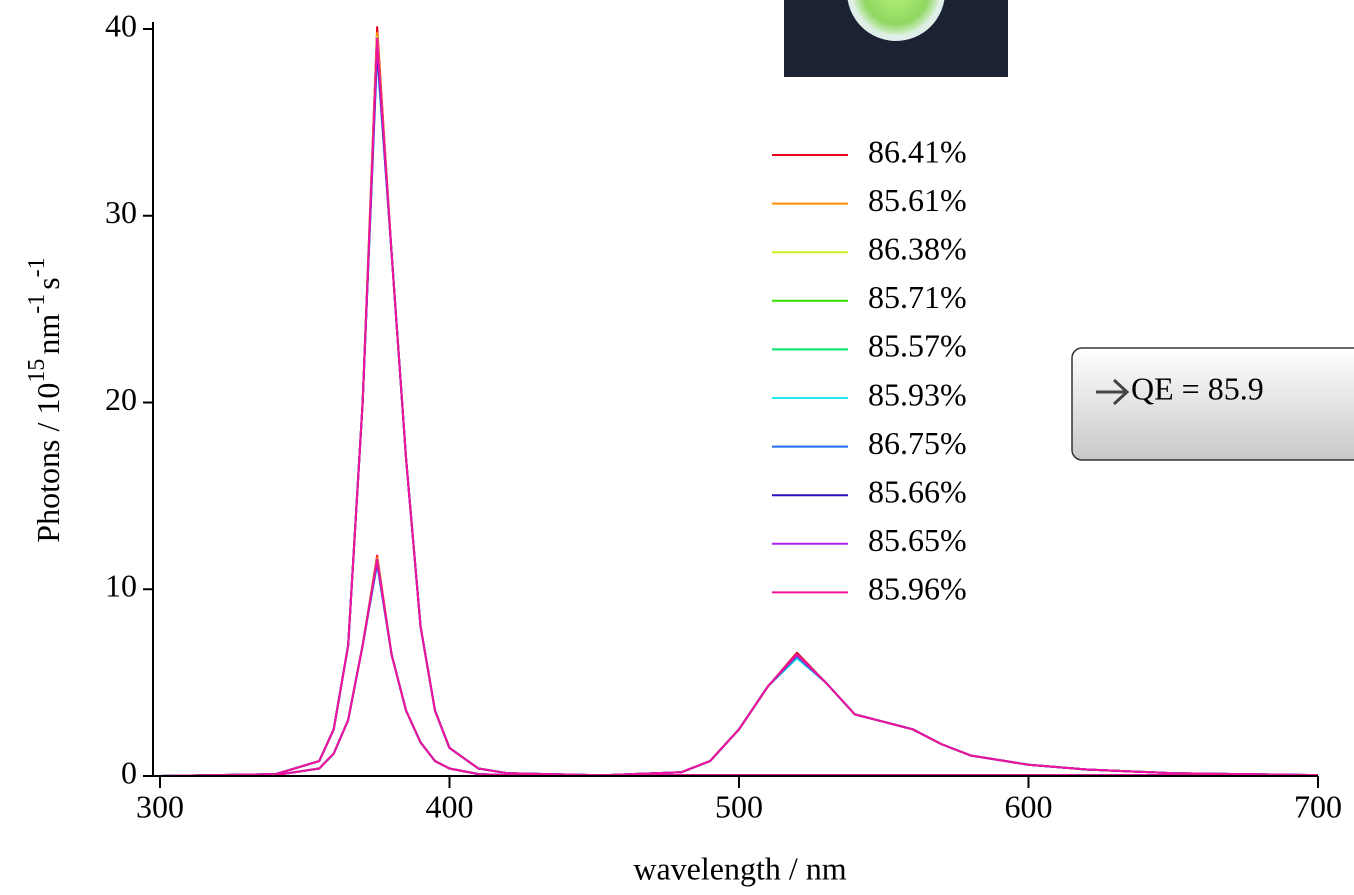 Image resolution: width=1354 pixels, height=895 pixels. I want to click on legend-label: 85.71%, so click(917, 297).